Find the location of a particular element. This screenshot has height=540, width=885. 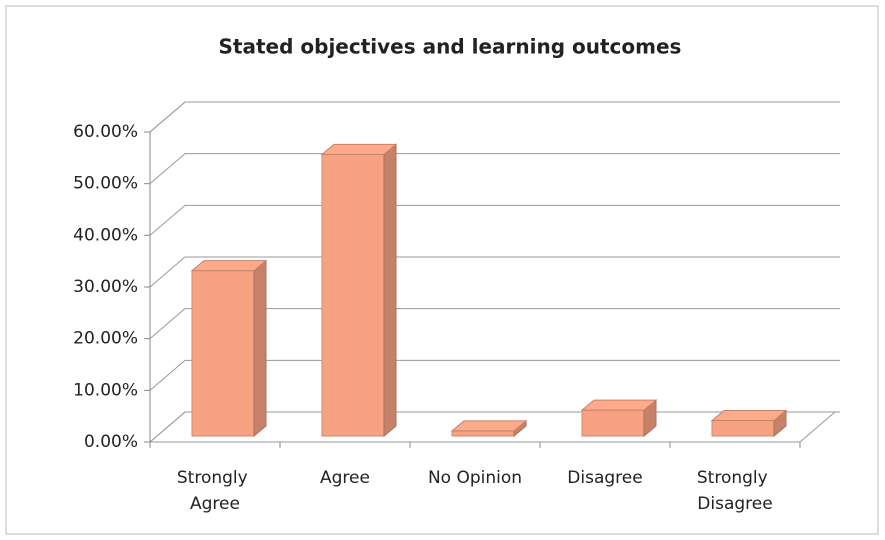

y-tick-label: 40.00% is located at coordinates (105, 235).